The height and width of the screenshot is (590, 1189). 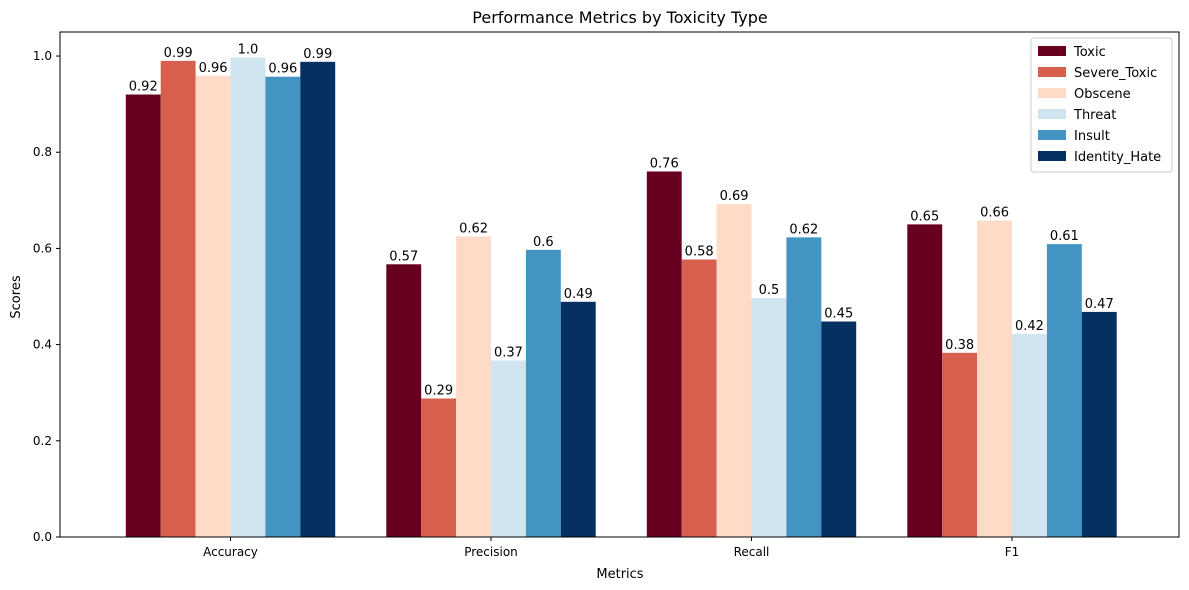 What do you see at coordinates (143, 87) in the screenshot?
I see `data-label: 0.92` at bounding box center [143, 87].